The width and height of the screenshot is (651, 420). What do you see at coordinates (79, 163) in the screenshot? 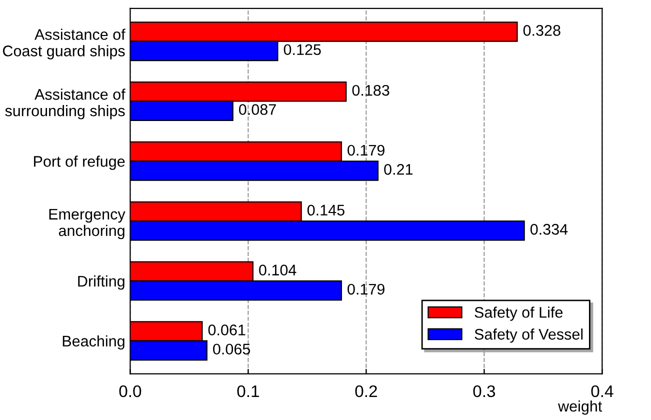
I see `y-tick-label: Port of refuge` at bounding box center [79, 163].